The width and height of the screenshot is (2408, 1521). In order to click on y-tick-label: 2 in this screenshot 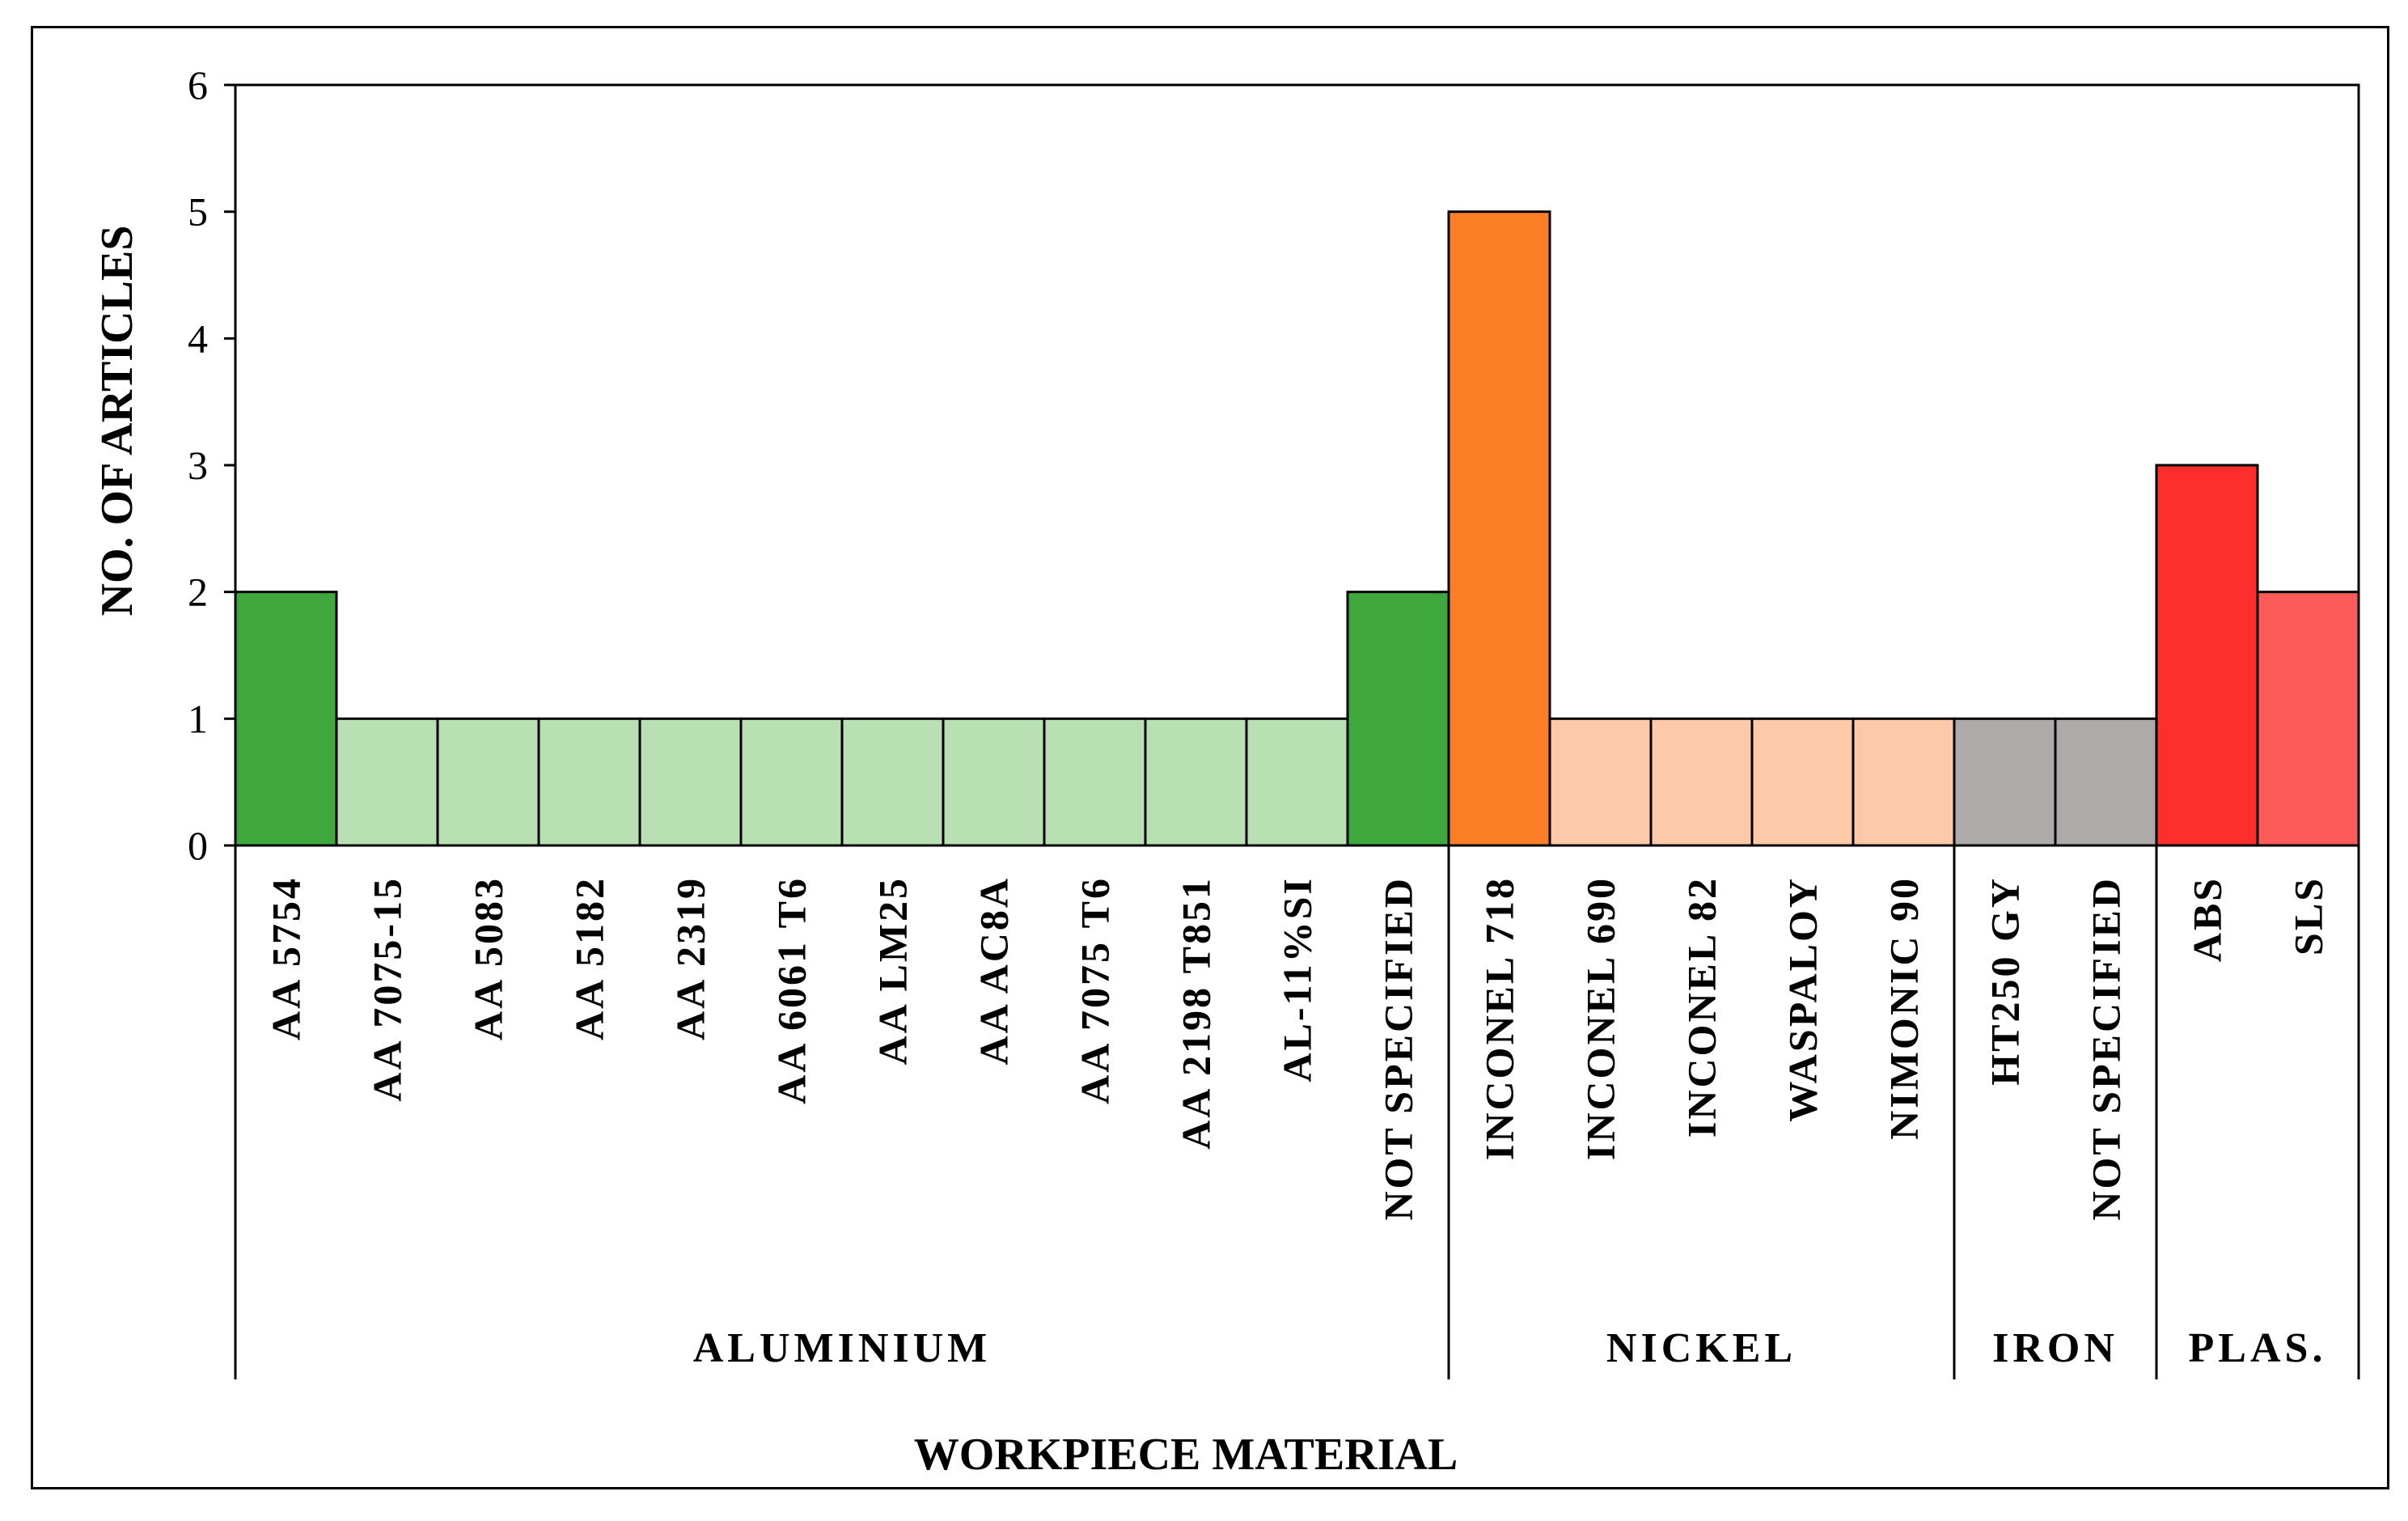, I will do `click(198, 592)`.